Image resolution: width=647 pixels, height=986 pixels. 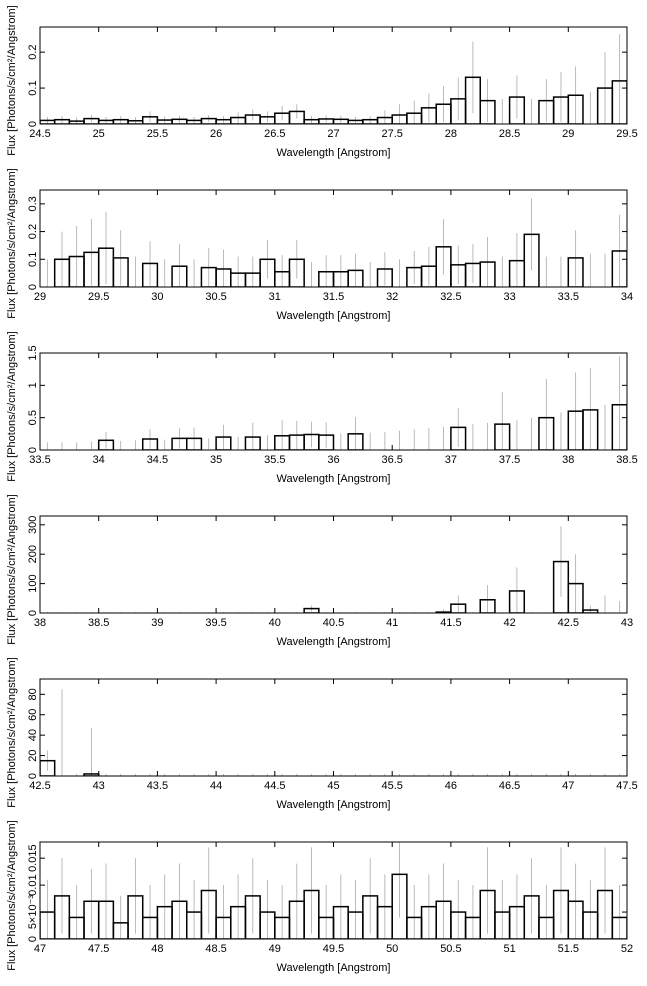 What do you see at coordinates (568, 134) in the screenshot?
I see `x-tick-label: 29` at bounding box center [568, 134].